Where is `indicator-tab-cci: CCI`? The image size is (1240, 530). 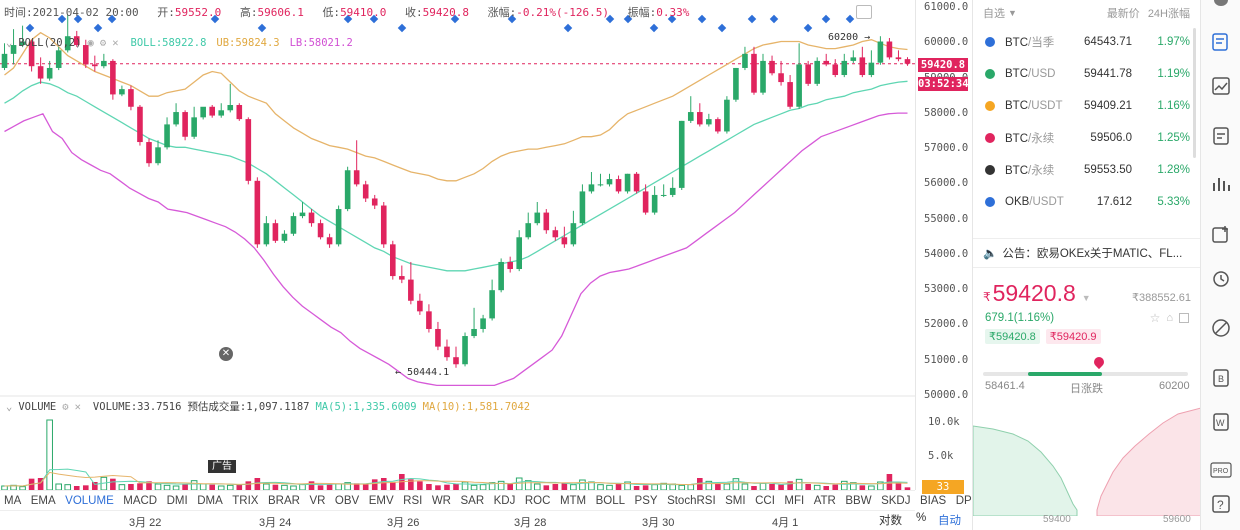 indicator-tab-cci: CCI is located at coordinates (765, 500).